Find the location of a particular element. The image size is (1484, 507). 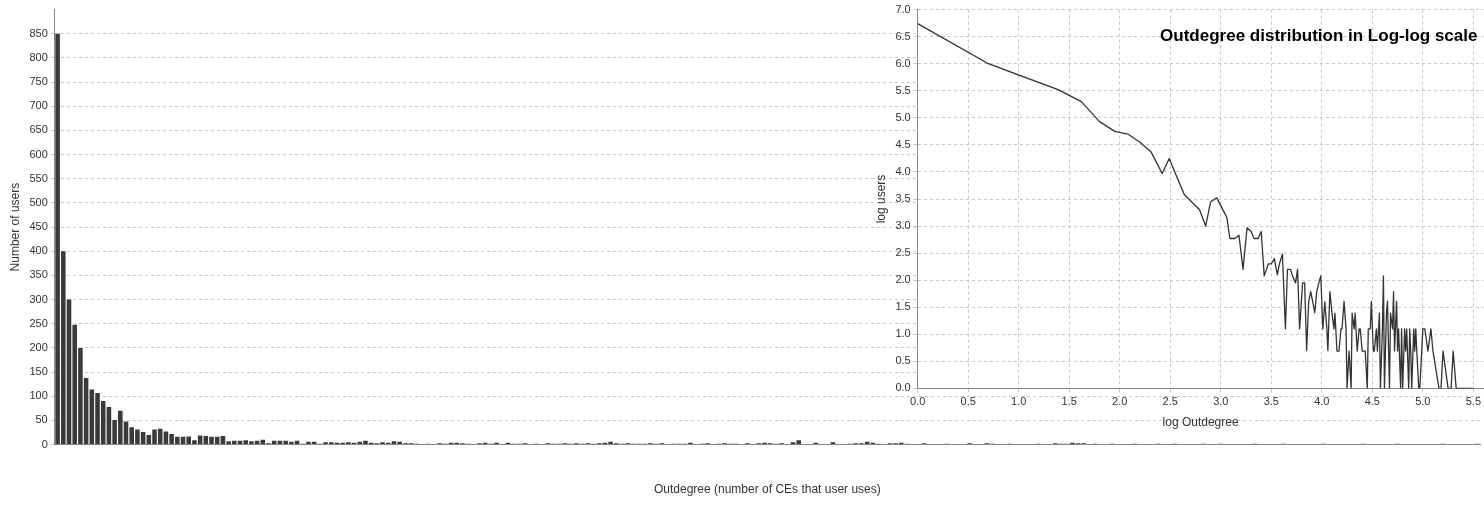

y-tick-label: 0.0 is located at coordinates (903, 387).